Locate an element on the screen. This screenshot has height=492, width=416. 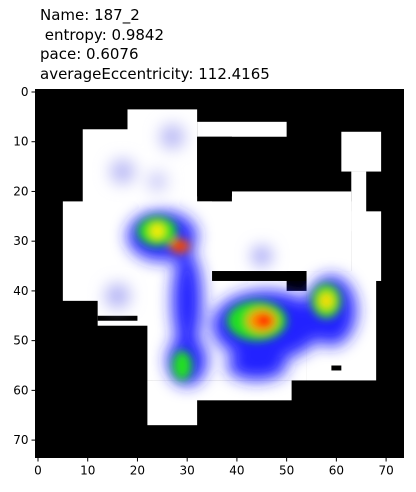
y-tick-label: 50 is located at coordinates (20, 341).